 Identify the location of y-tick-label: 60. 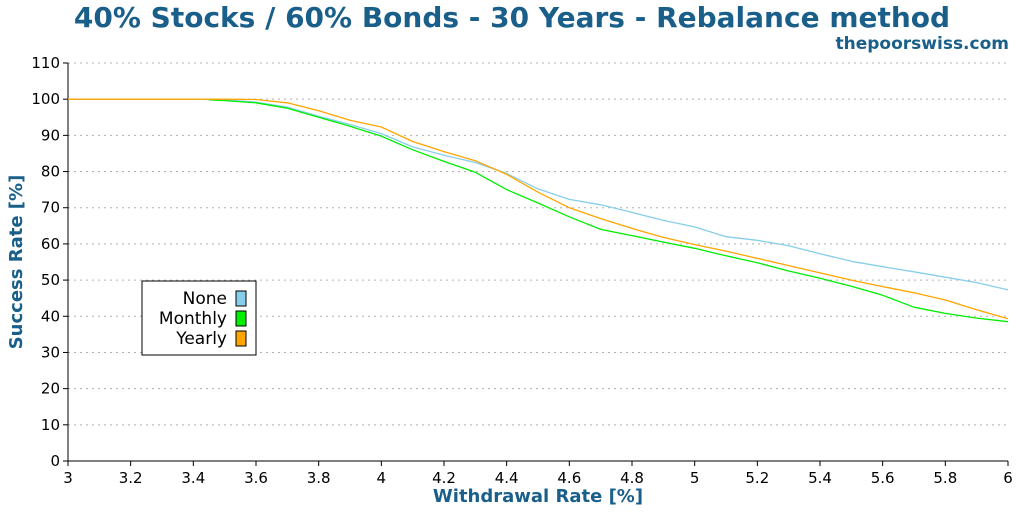
(50, 244).